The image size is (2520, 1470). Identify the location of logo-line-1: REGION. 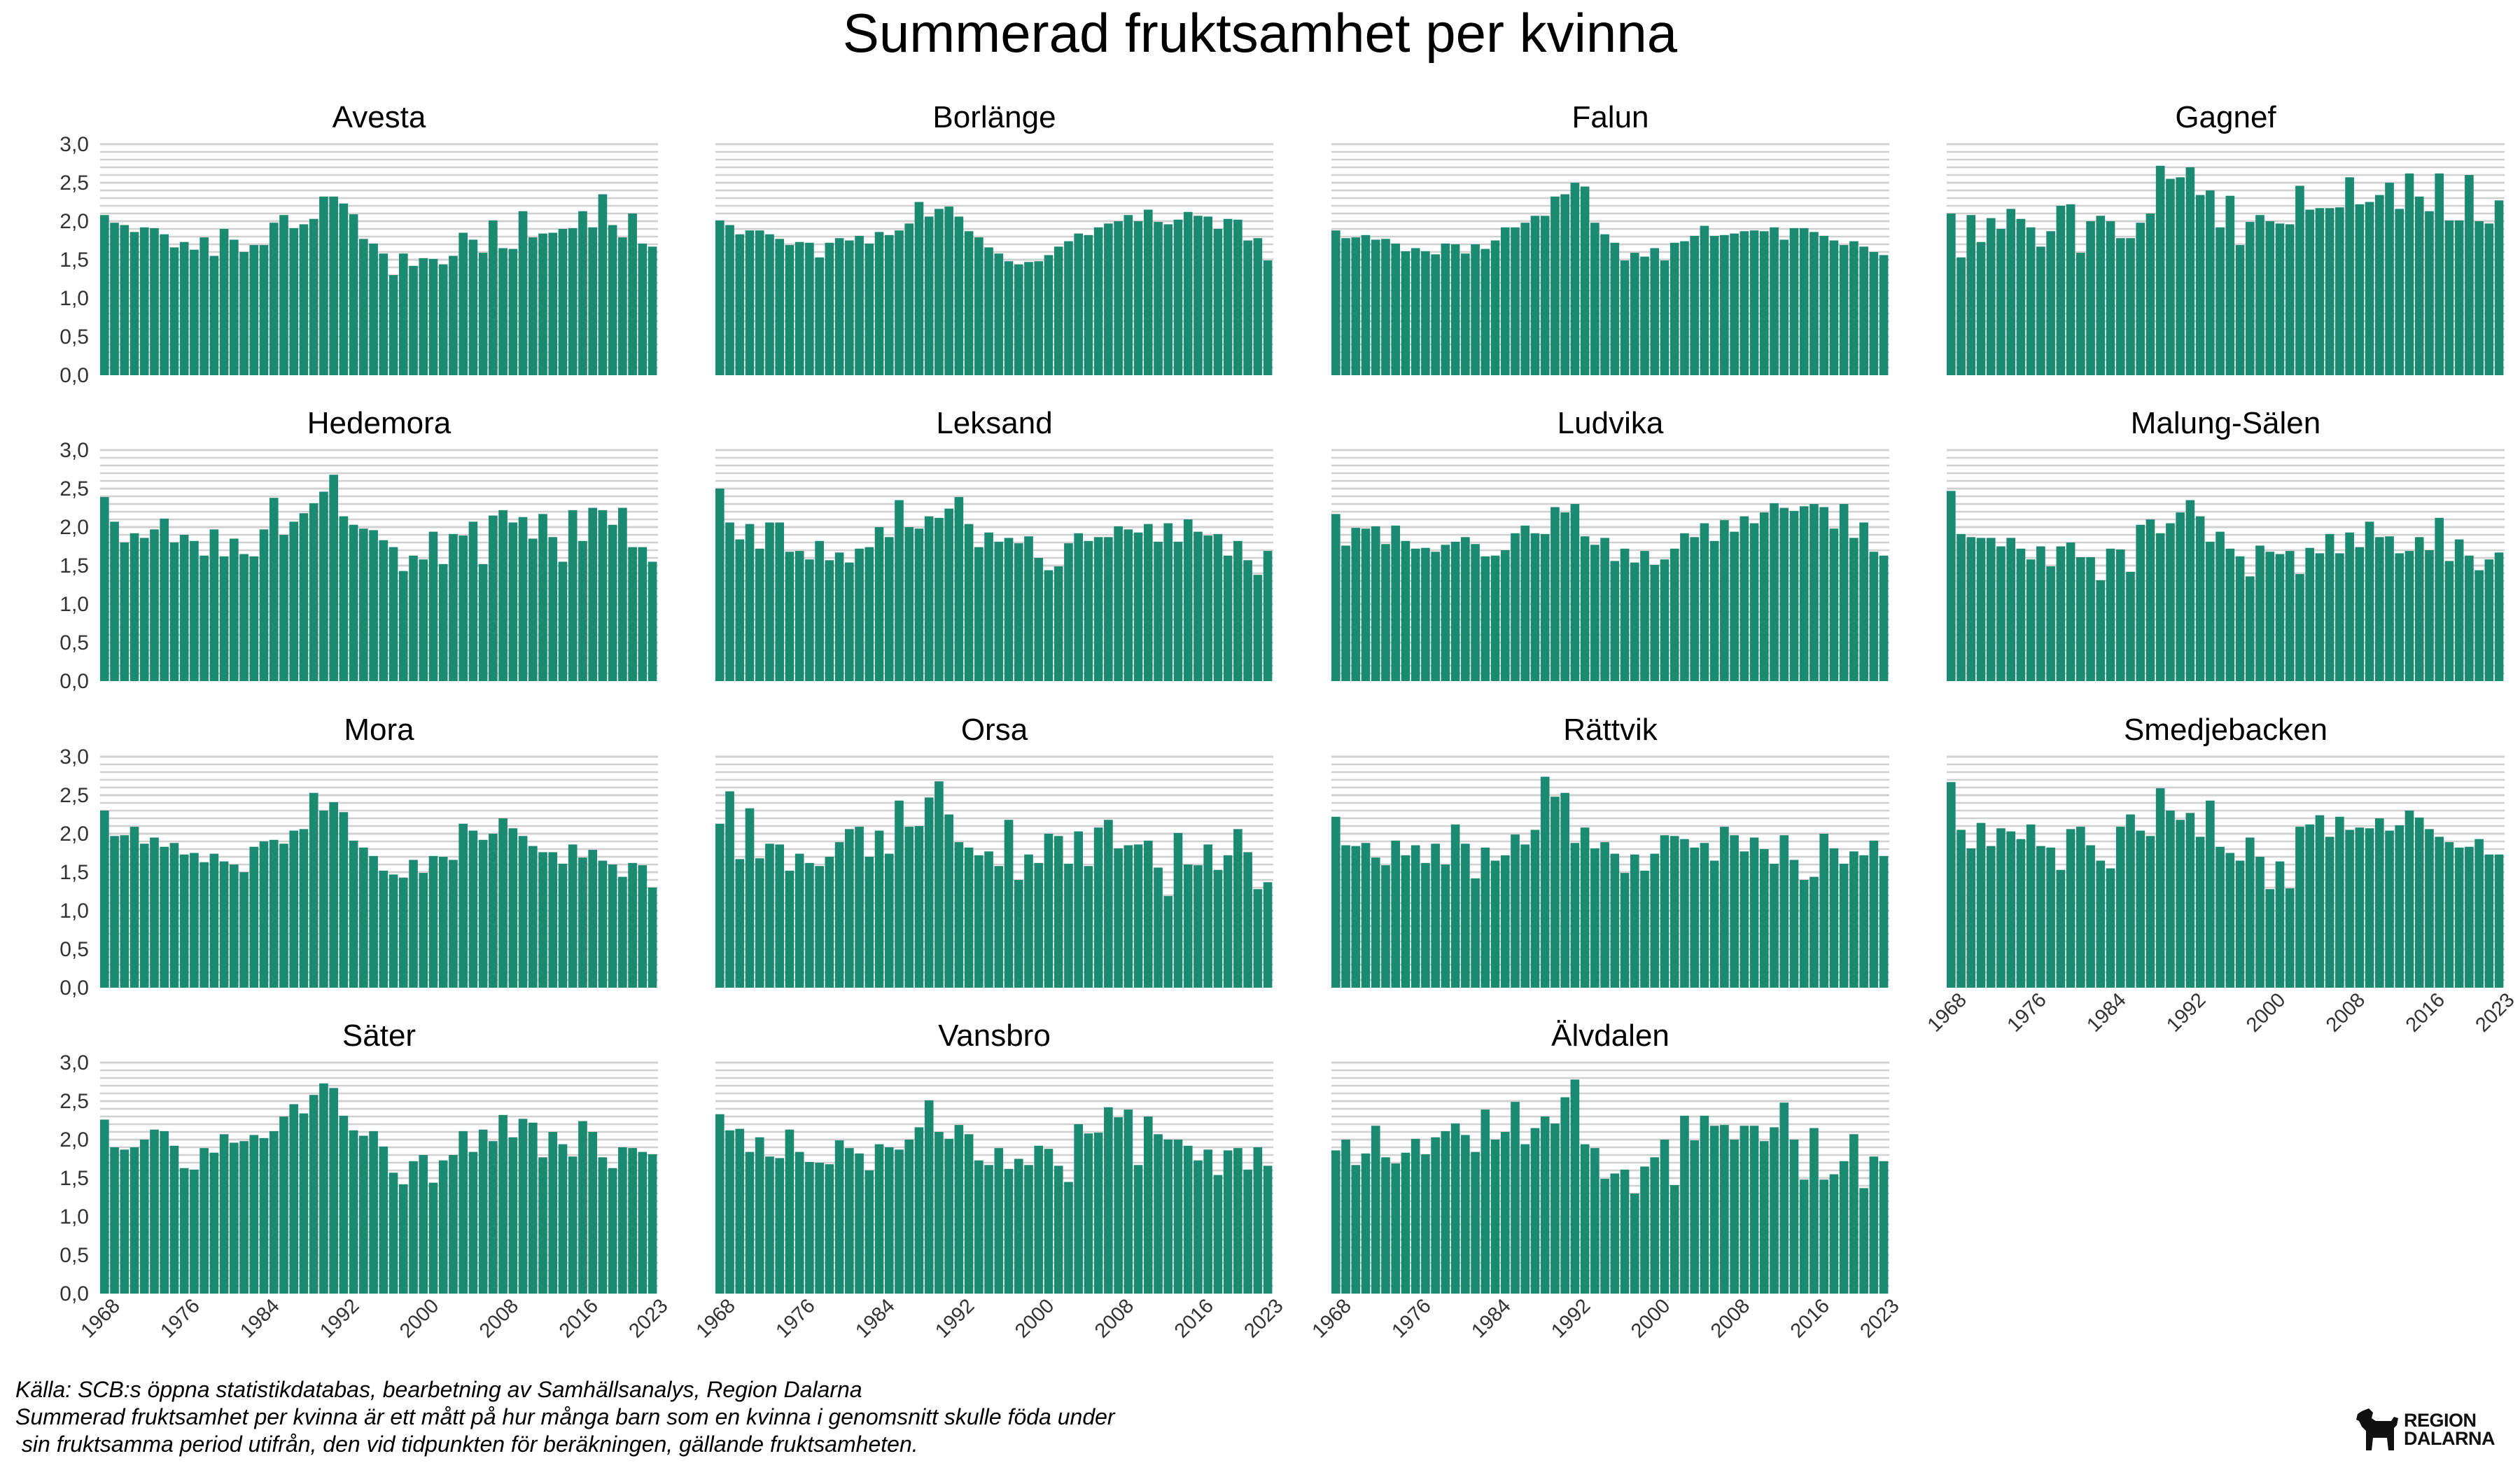
(2440, 1420).